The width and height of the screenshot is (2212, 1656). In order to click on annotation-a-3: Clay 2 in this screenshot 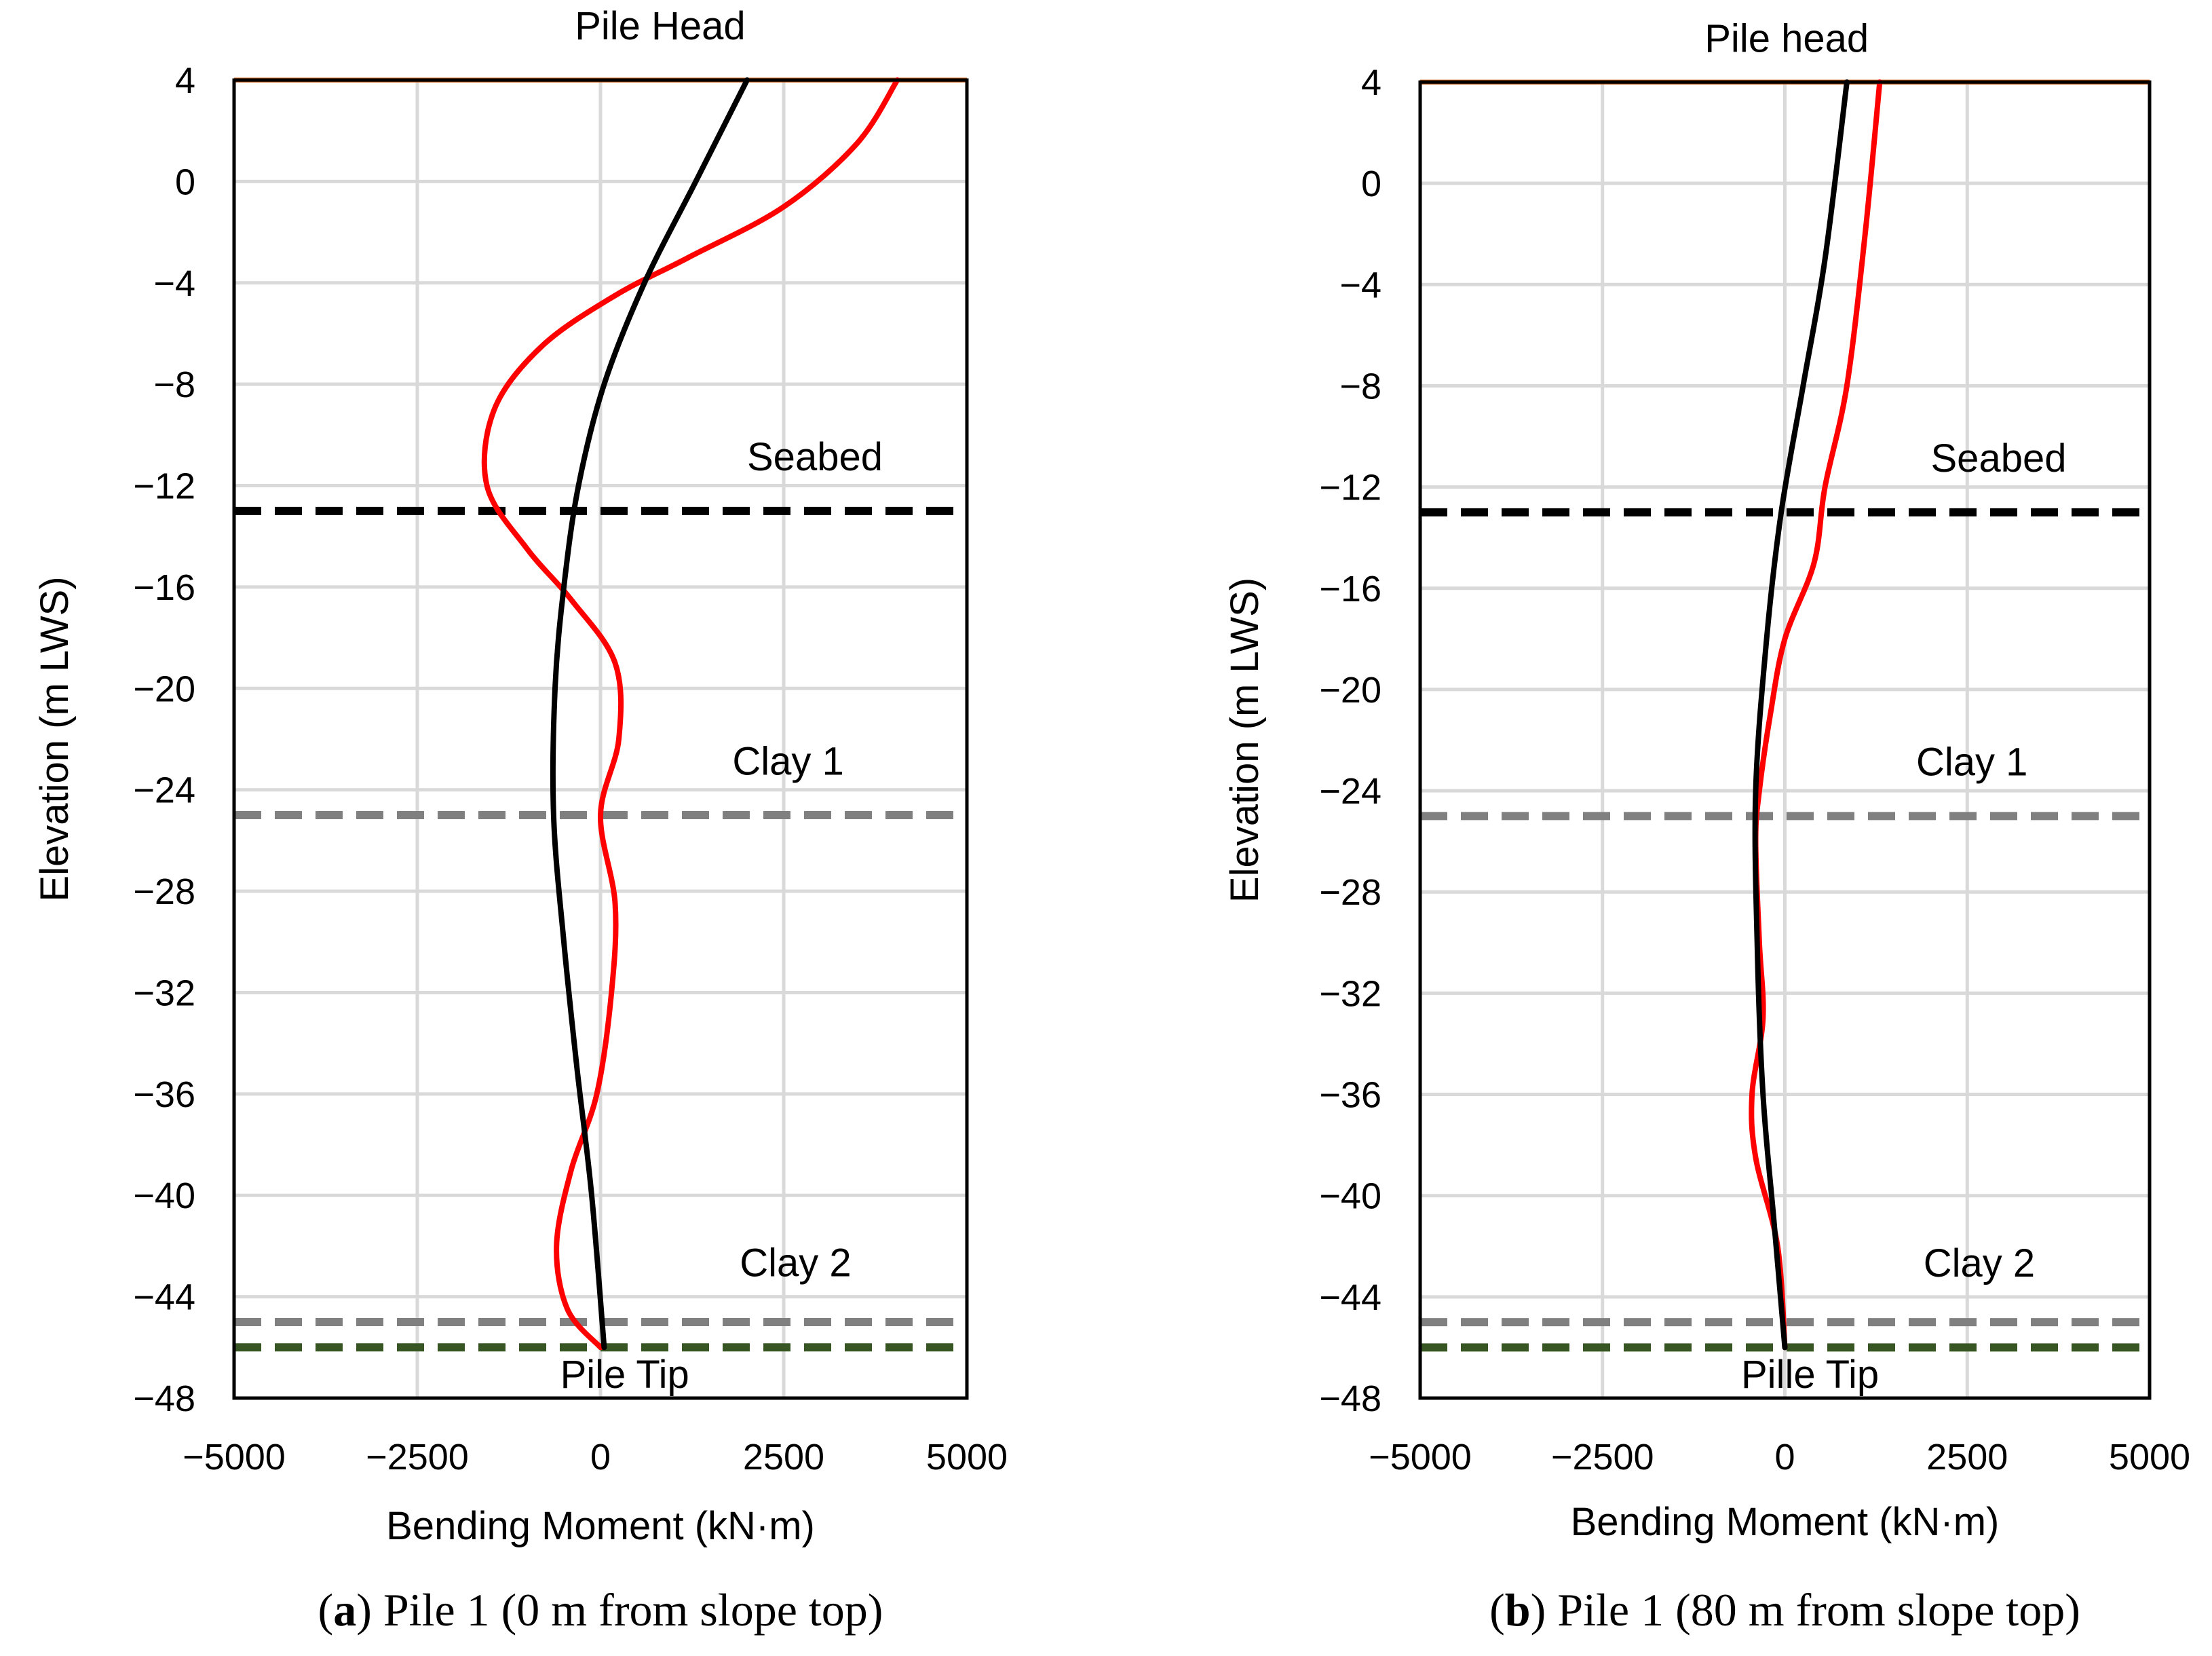, I will do `click(795, 1263)`.